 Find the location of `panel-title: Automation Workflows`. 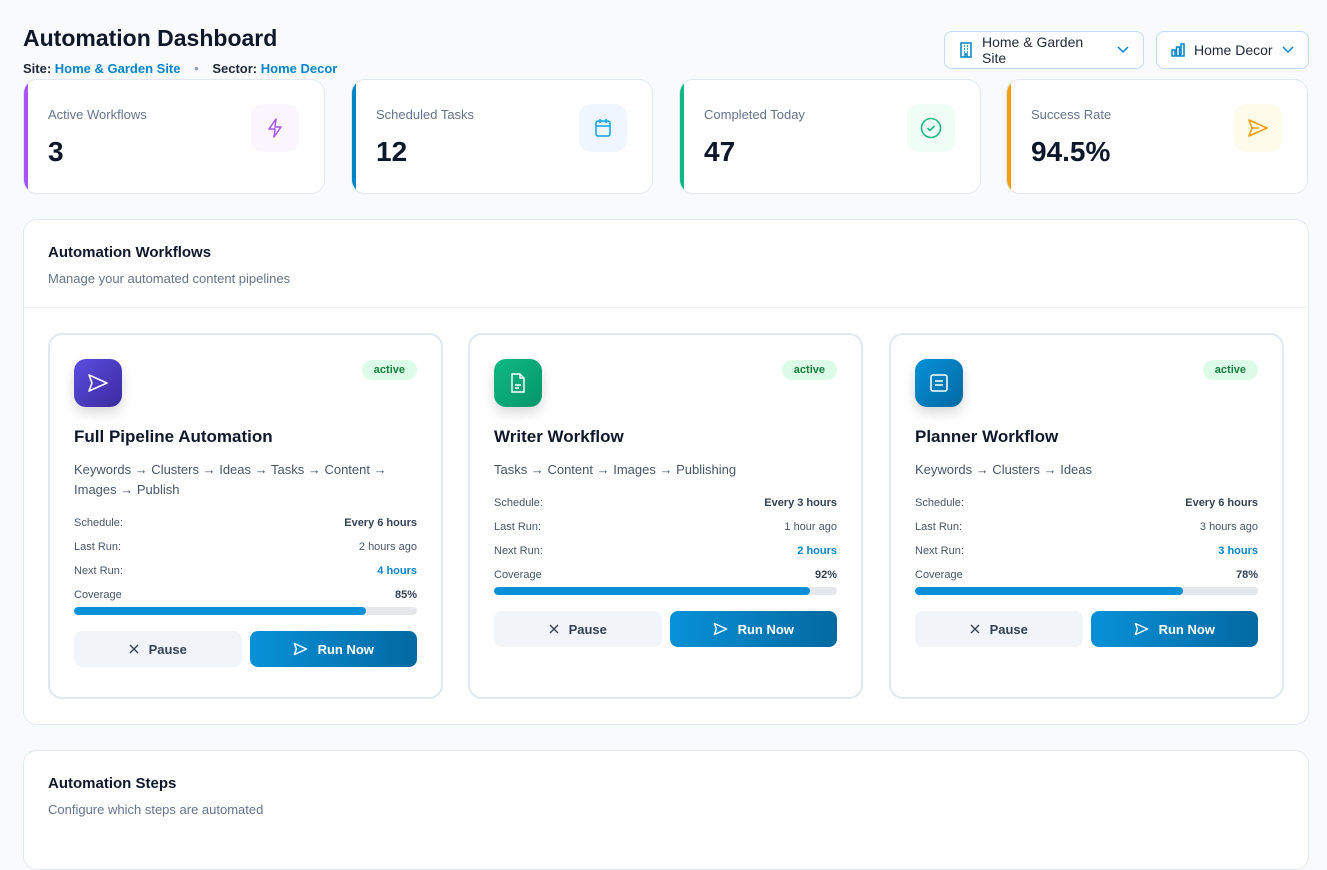

panel-title: Automation Workflows is located at coordinates (130, 252).